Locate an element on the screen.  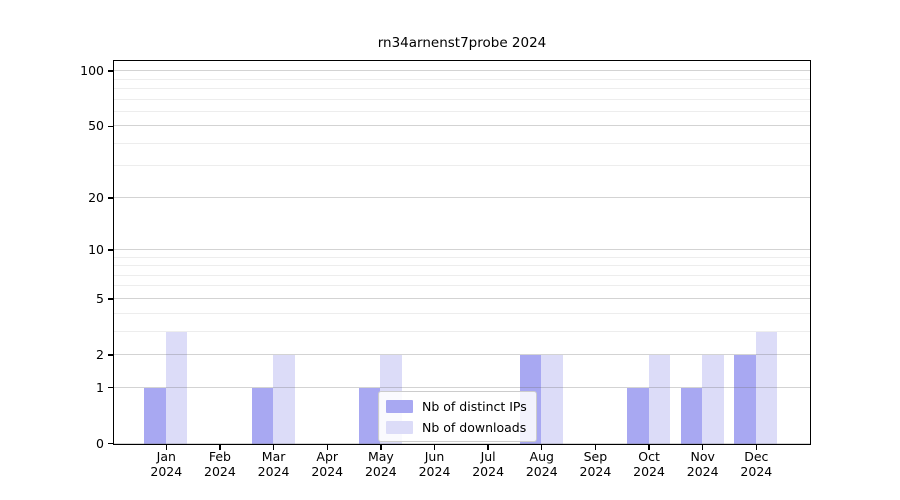
legend-label-downloads: Nb of downloads is located at coordinates (474, 427).